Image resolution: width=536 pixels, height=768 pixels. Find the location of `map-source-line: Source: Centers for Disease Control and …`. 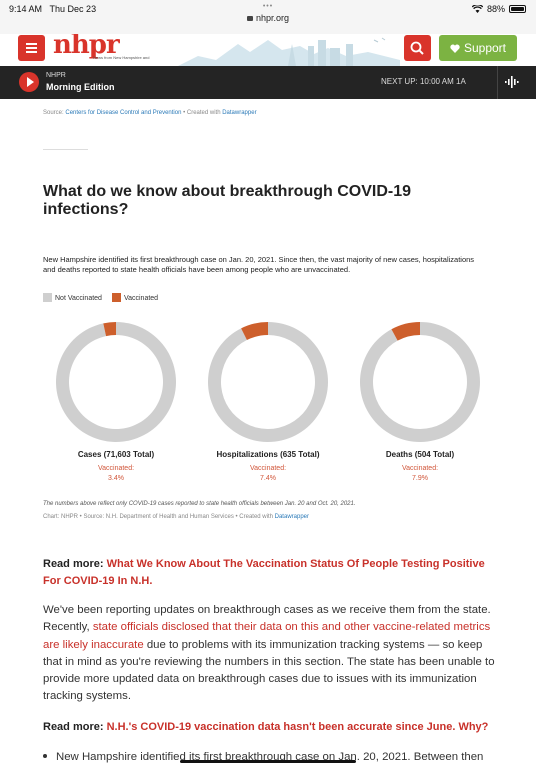

map-source-line: Source: Centers for Disease Control and … is located at coordinates (150, 113).